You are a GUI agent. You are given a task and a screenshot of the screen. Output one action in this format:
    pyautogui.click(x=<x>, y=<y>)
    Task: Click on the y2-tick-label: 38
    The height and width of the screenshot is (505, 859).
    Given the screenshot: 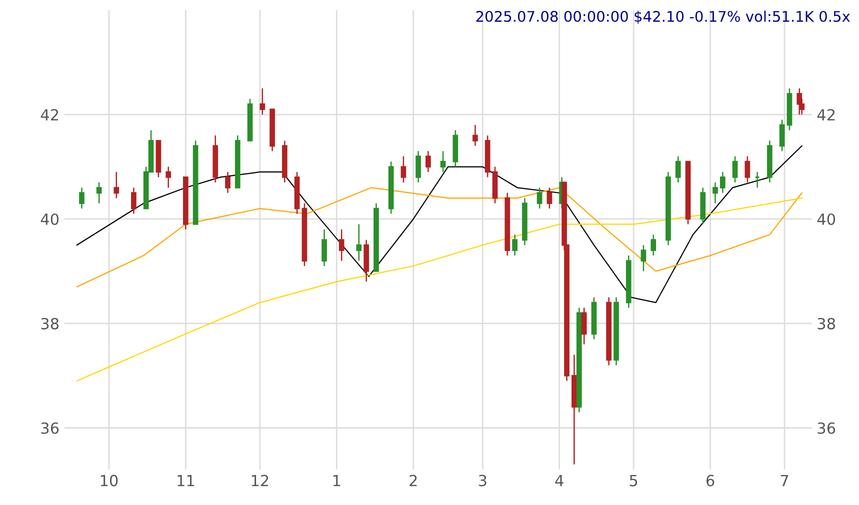 What is the action you would take?
    pyautogui.click(x=827, y=324)
    